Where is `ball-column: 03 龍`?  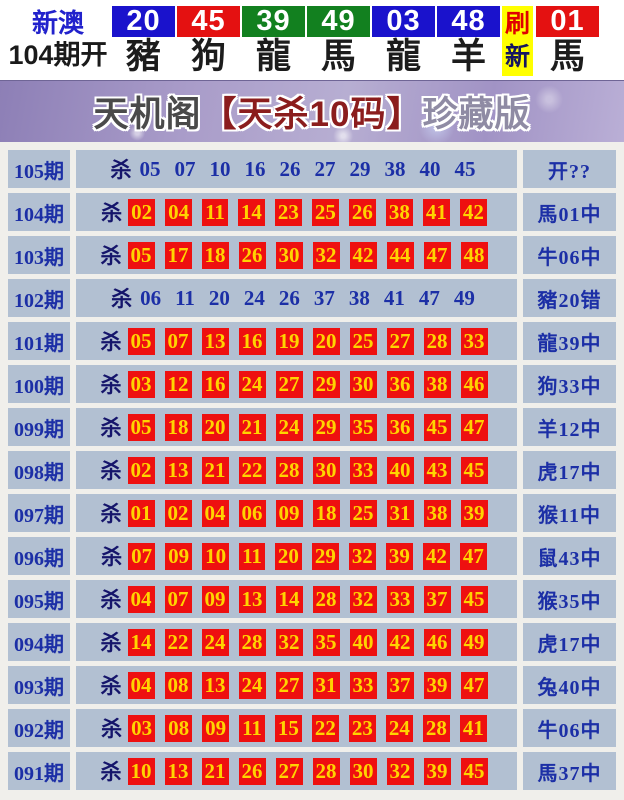 ball-column: 03 龍 is located at coordinates (403, 41).